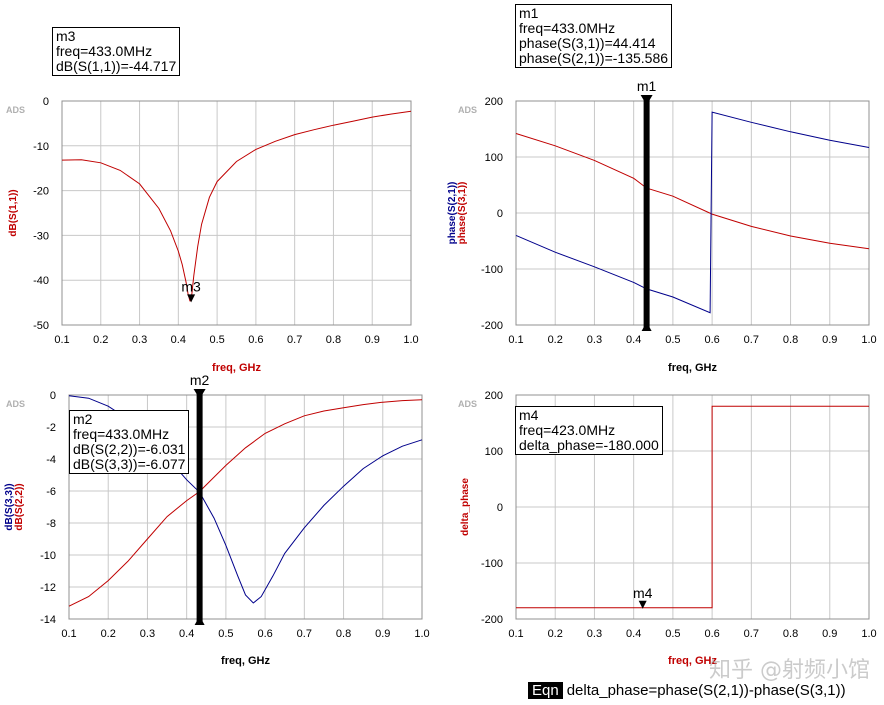  Describe the element at coordinates (647, 86) in the screenshot. I see `marker-label: m1` at that location.